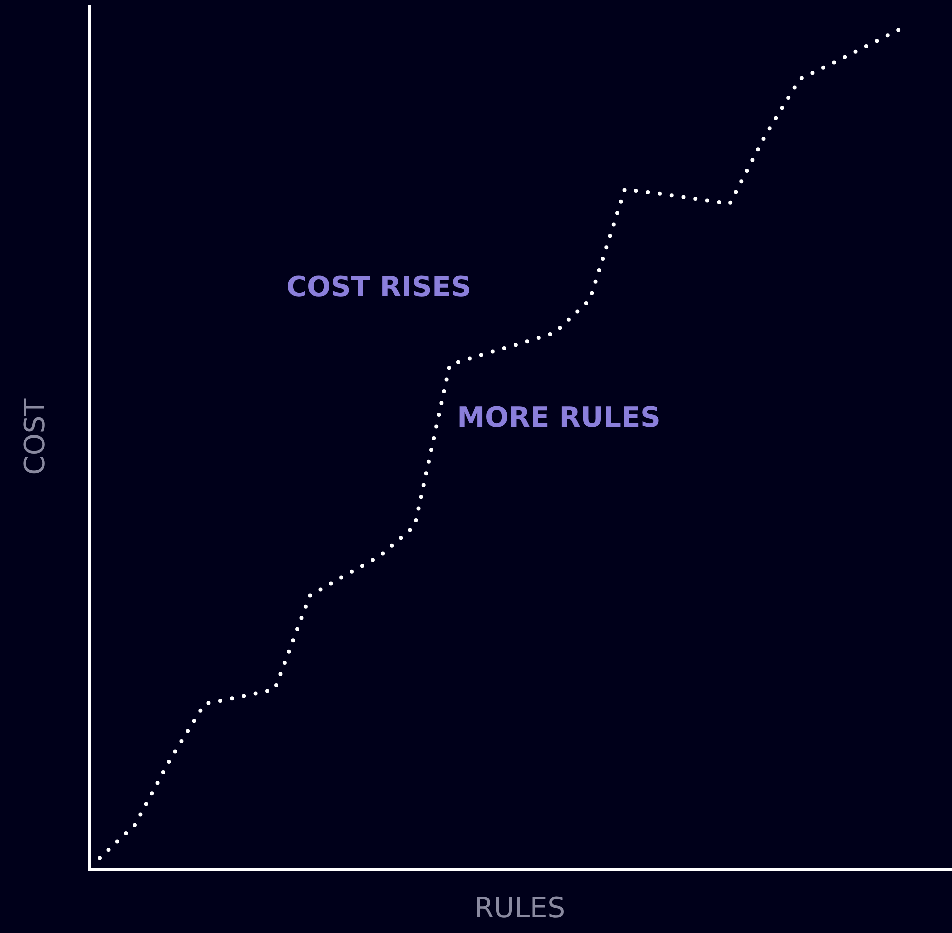 The image size is (952, 933). I want to click on annotation: MORE RULES, so click(559, 417).